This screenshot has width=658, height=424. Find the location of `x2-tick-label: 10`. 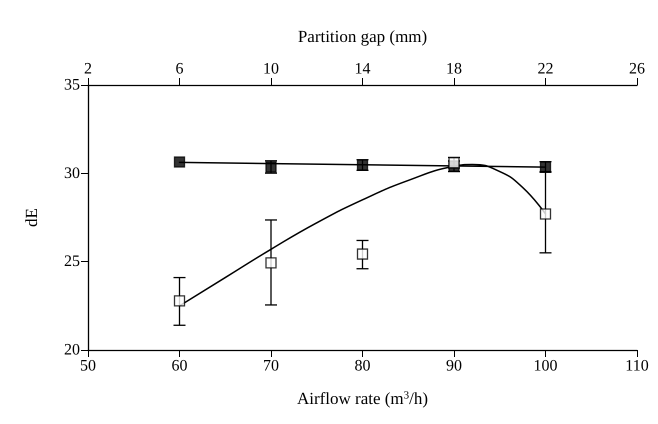

x2-tick-label: 10 is located at coordinates (271, 69).